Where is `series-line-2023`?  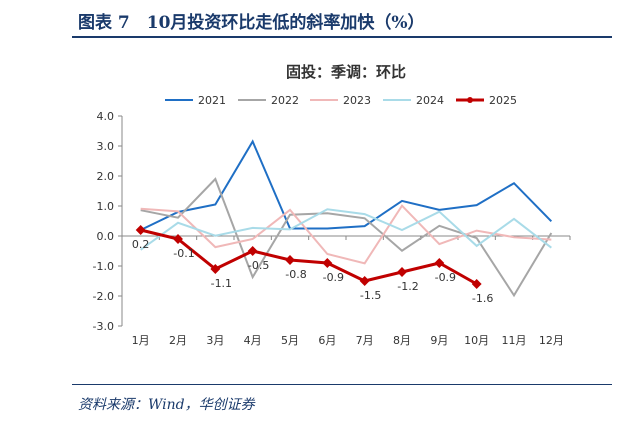
series-line-2023 is located at coordinates (346, 234).